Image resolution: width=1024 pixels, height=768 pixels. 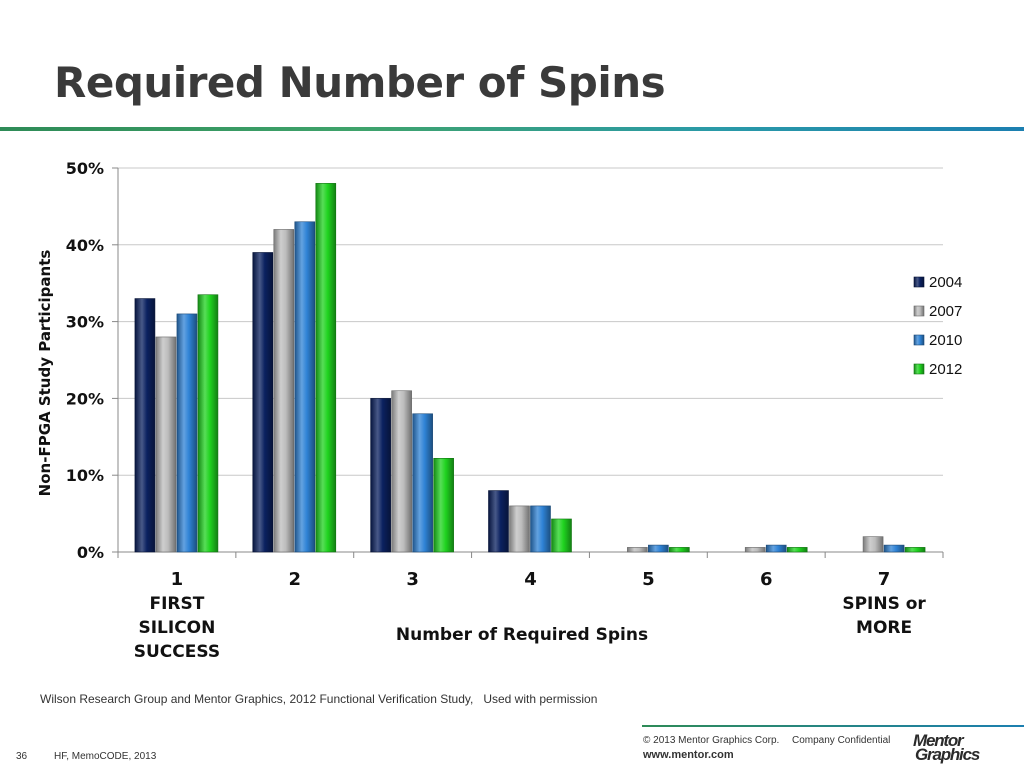 What do you see at coordinates (884, 616) in the screenshot?
I see `category-sublabel: SPINS or MORE` at bounding box center [884, 616].